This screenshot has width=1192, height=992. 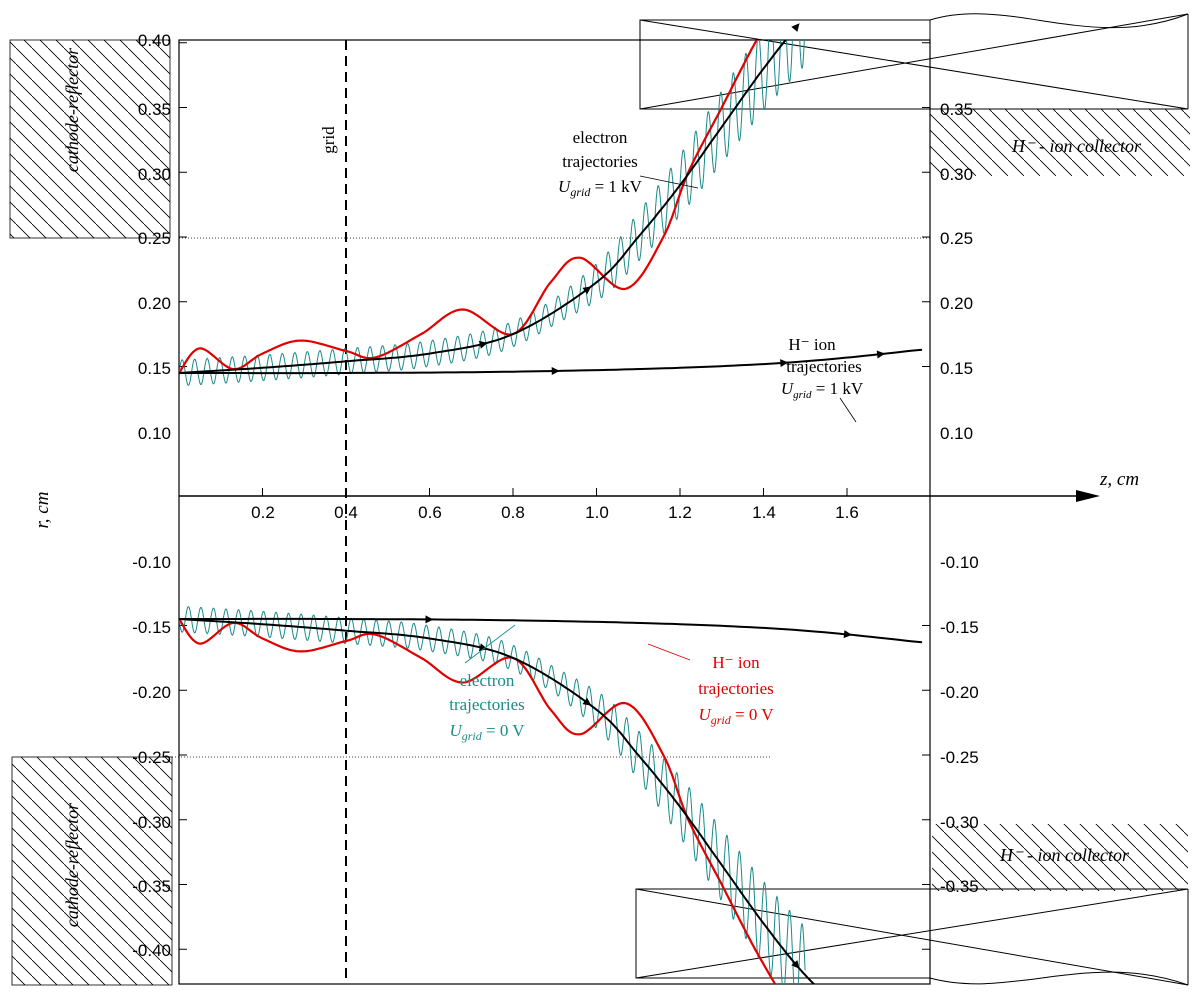 What do you see at coordinates (151, 950) in the screenshot?
I see `y-tick-label: -0.40` at bounding box center [151, 950].